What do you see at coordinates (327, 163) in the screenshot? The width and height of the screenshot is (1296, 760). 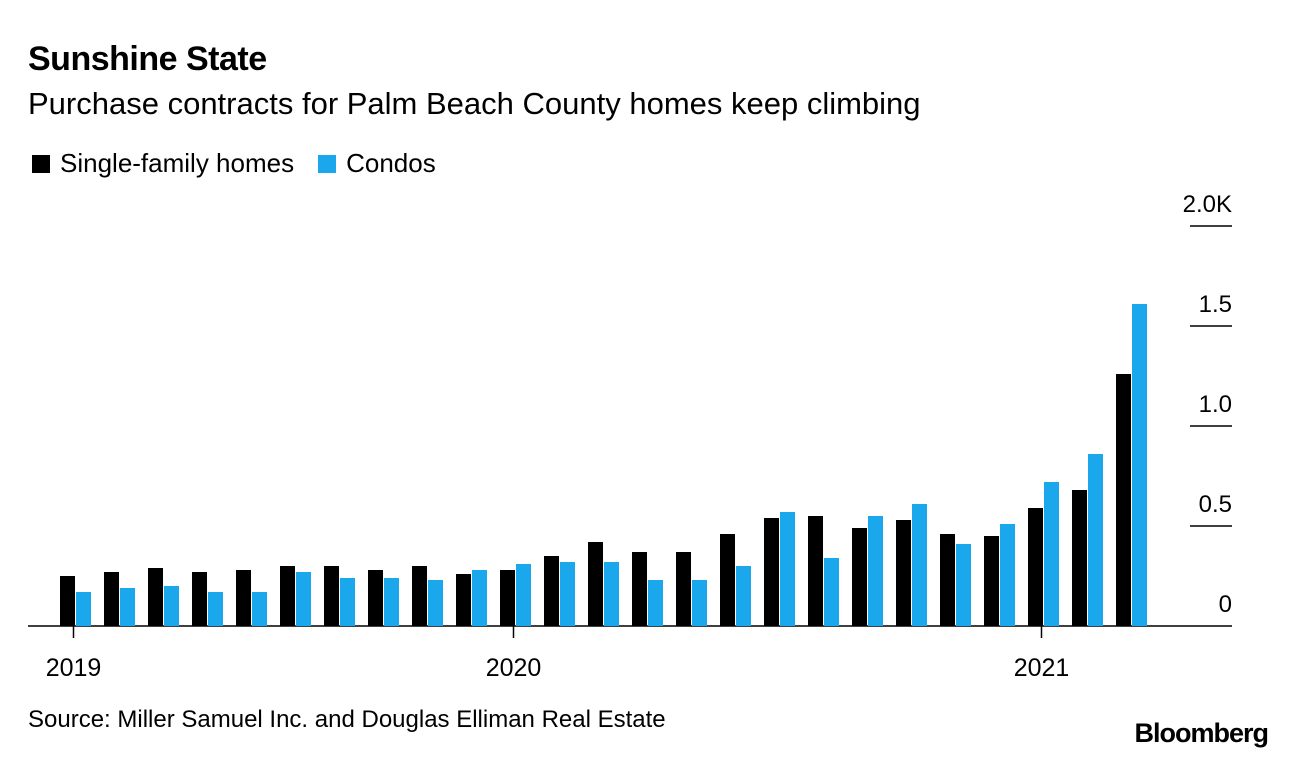 I see `legend-swatch-condos` at bounding box center [327, 163].